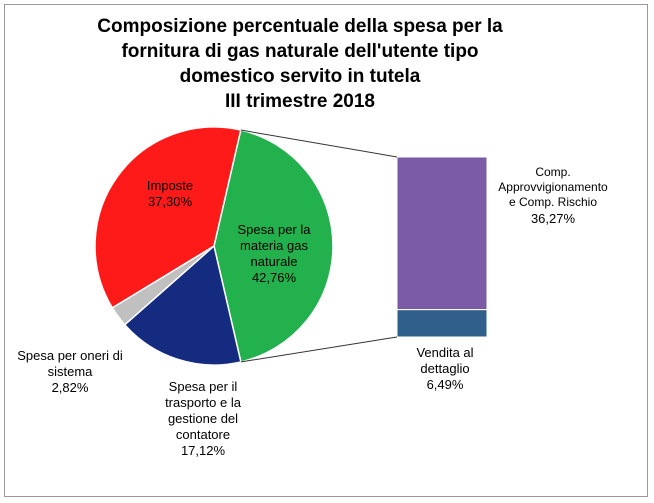 The image size is (654, 503). What do you see at coordinates (553, 187) in the screenshot?
I see `label-approv-line2: Approvvigionamento` at bounding box center [553, 187].